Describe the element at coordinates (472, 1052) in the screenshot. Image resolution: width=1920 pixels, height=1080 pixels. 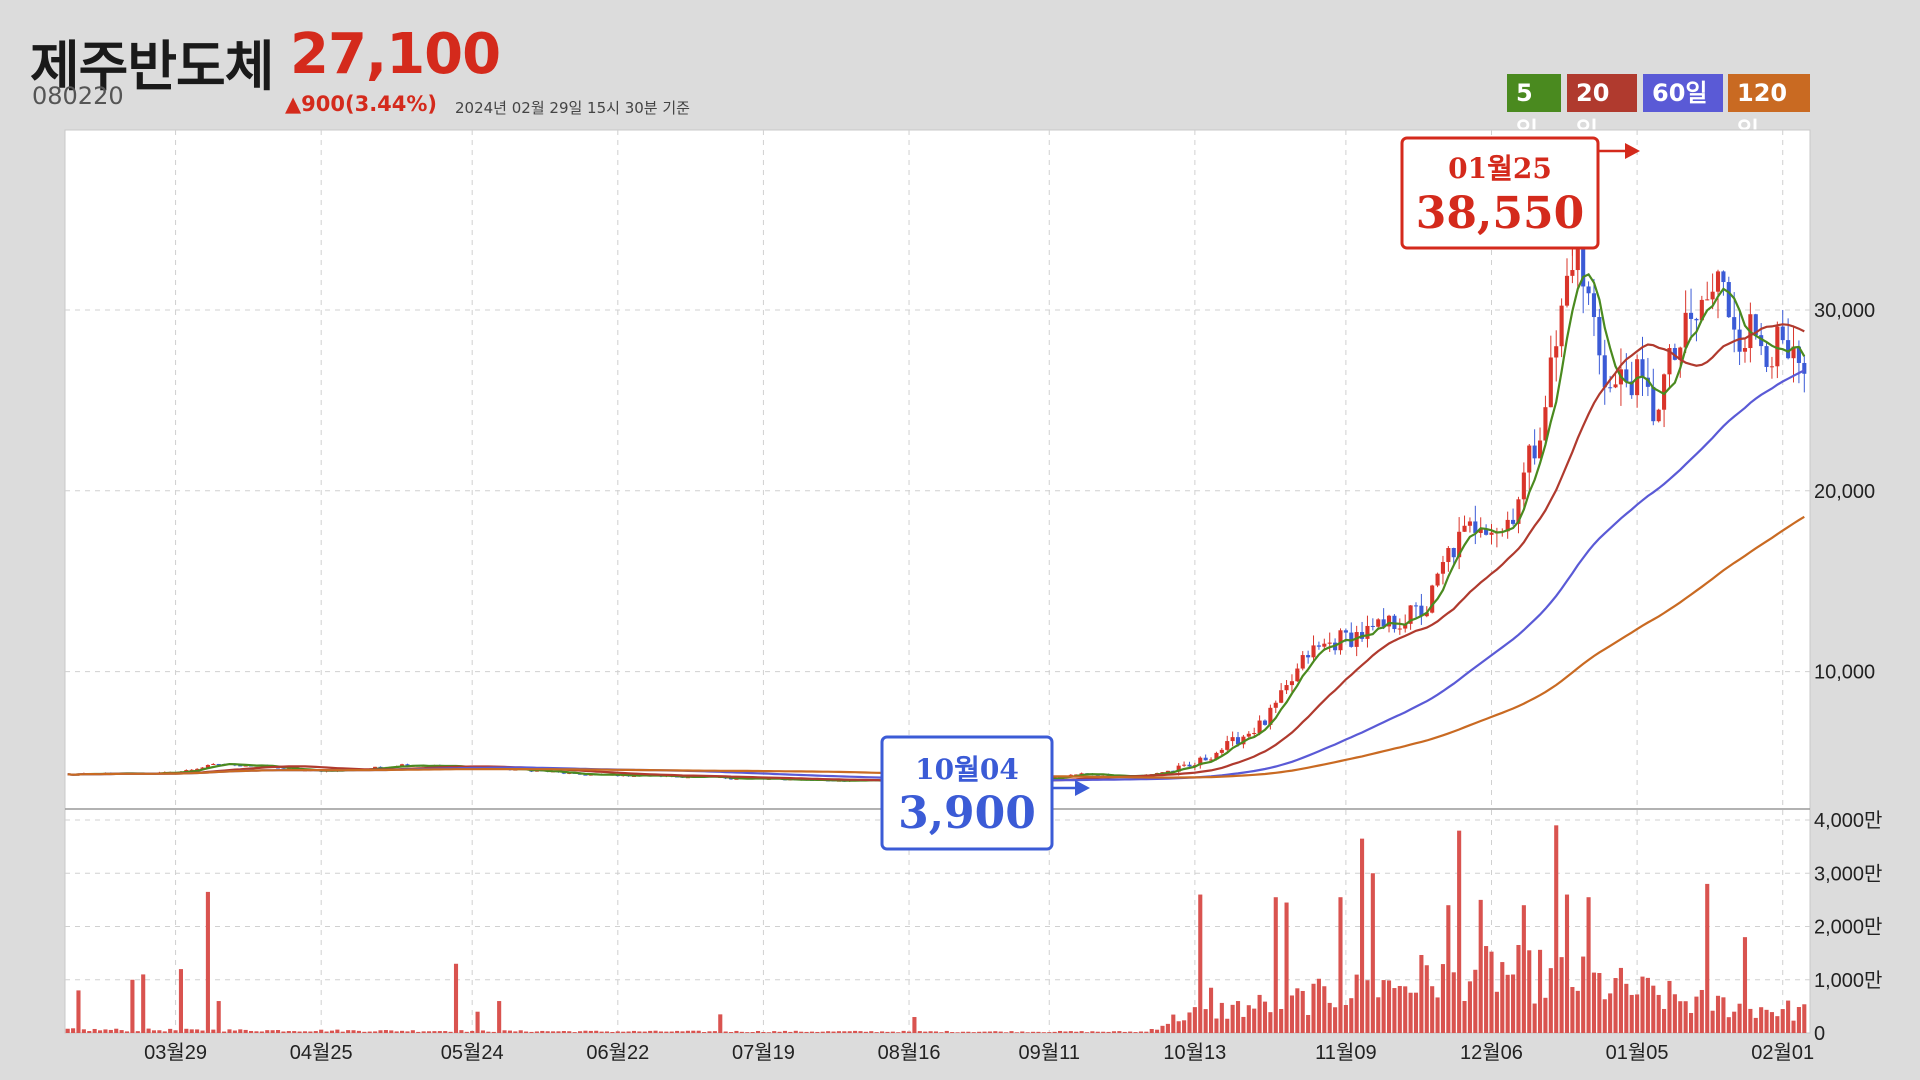
I see `x-tick-label: 05월24` at that location.